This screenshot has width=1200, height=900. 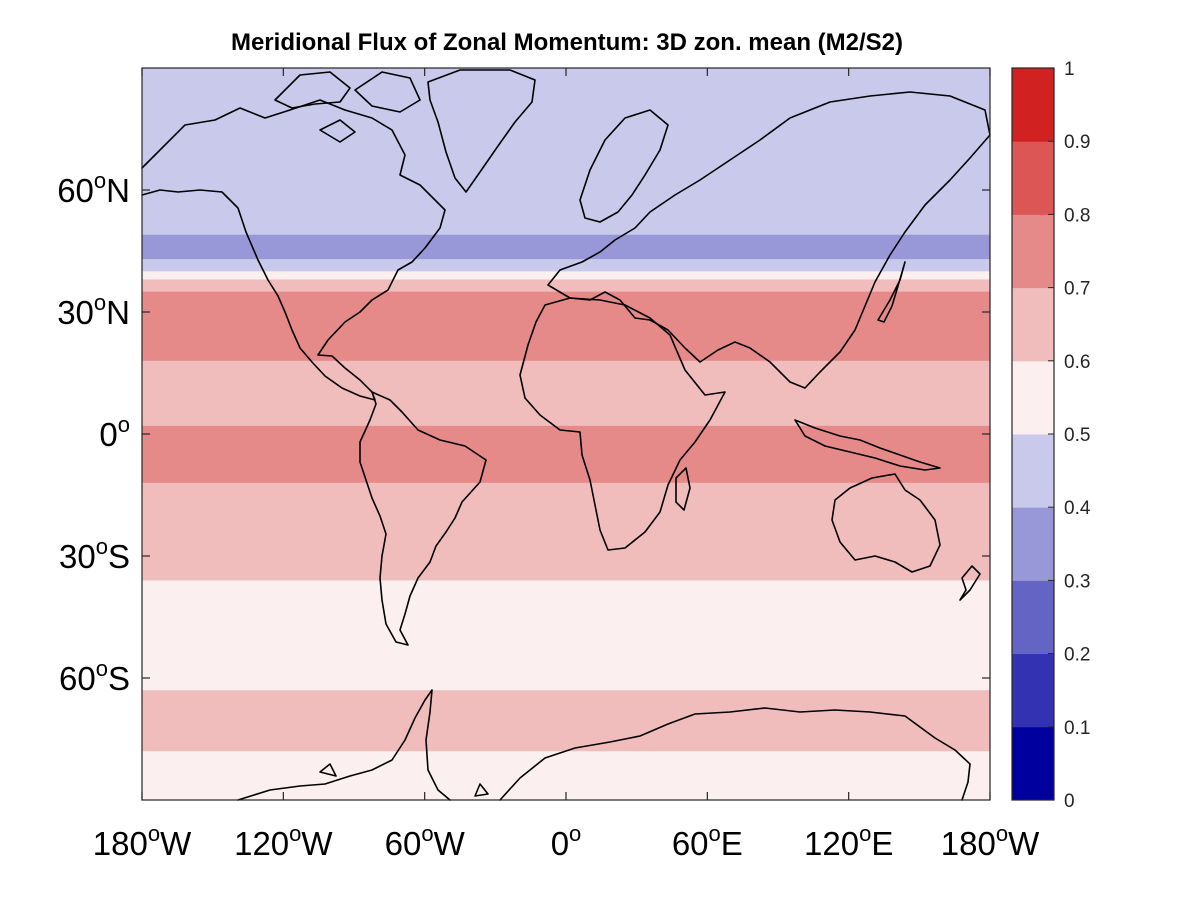 I want to click on coastline-antarctica, so click(x=604, y=745).